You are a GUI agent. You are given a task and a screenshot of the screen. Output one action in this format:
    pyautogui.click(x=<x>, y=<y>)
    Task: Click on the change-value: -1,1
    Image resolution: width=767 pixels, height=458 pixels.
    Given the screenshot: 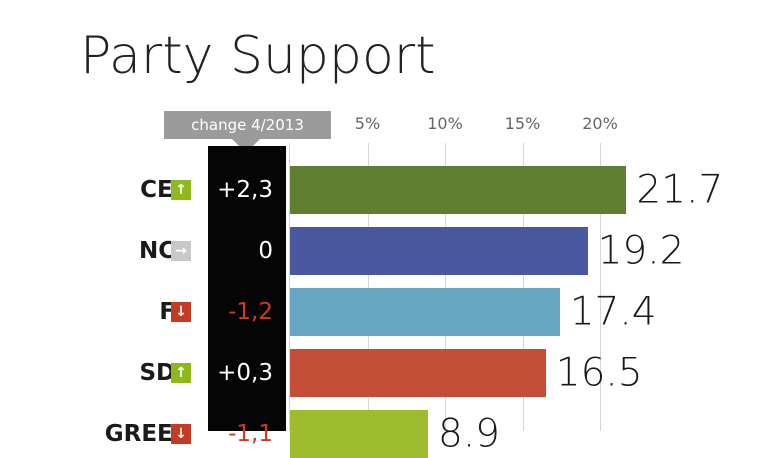 What is the action you would take?
    pyautogui.click(x=250, y=434)
    